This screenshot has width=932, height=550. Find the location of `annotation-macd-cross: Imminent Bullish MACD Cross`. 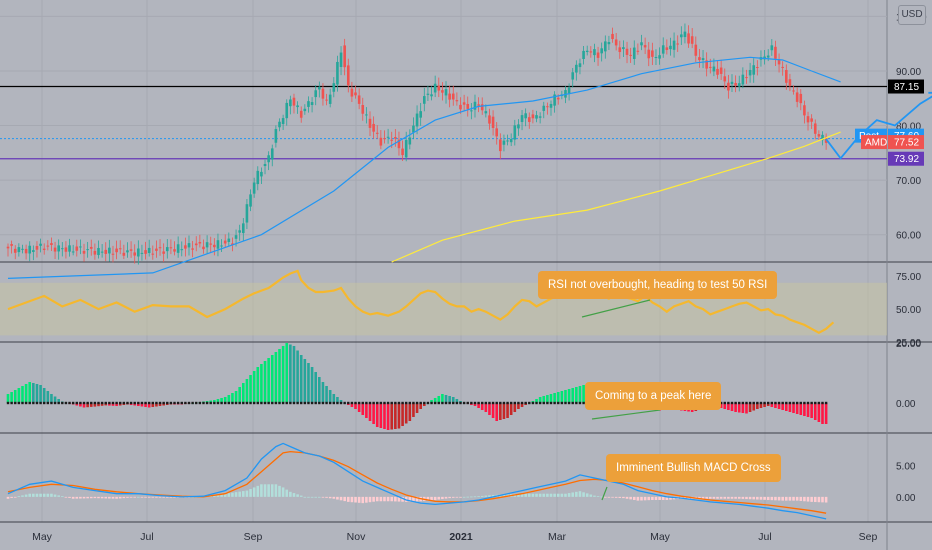

annotation-macd-cross: Imminent Bullish MACD Cross is located at coordinates (693, 468).